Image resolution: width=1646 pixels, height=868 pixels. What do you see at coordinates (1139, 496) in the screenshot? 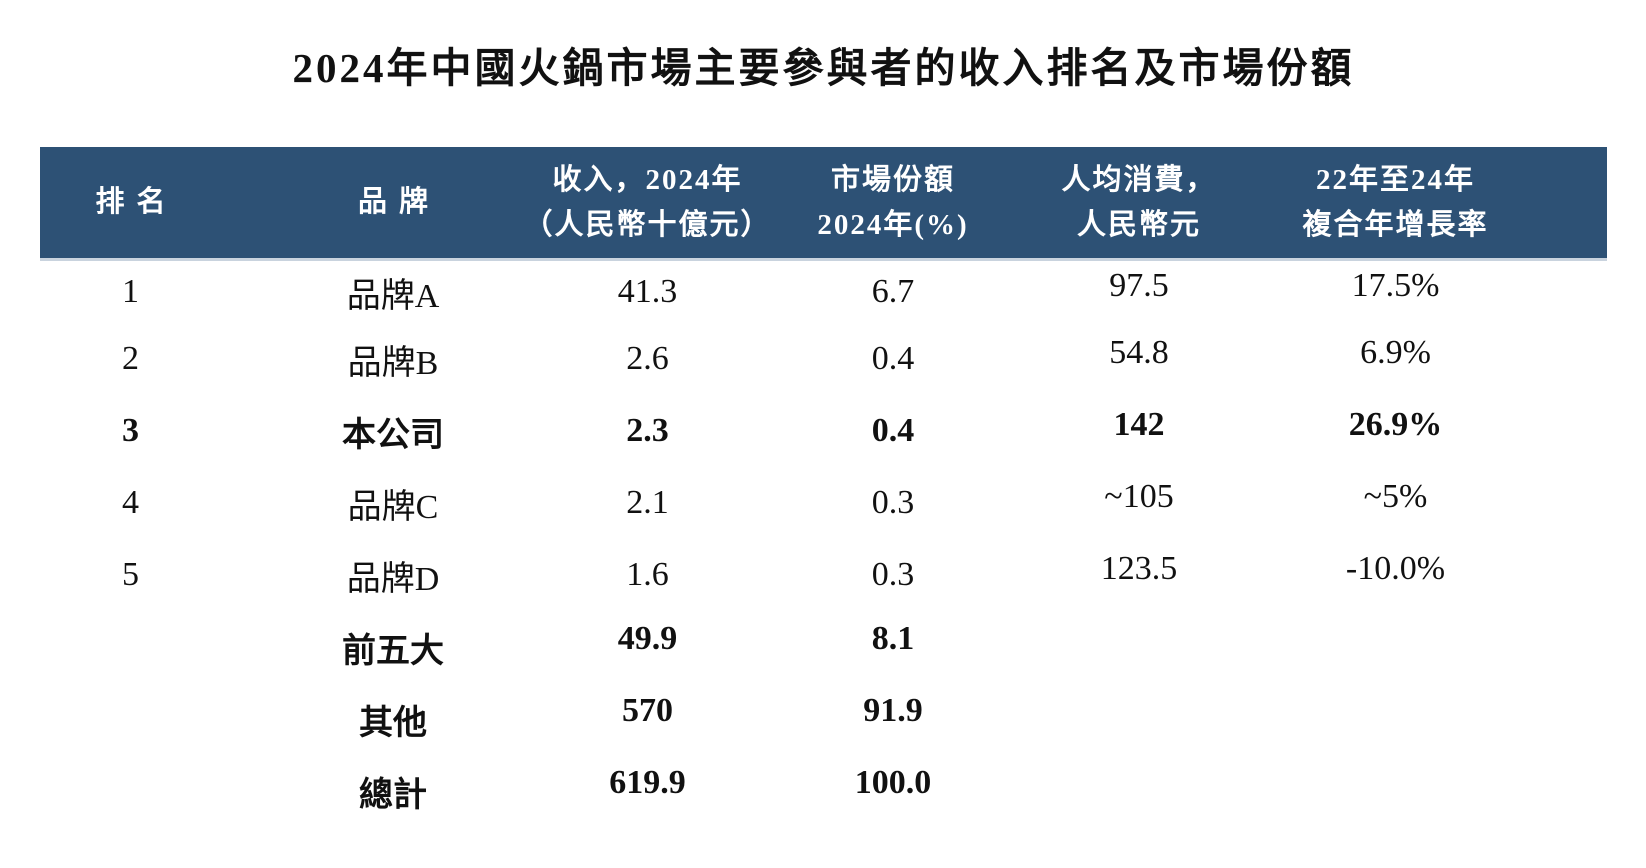
I see `cell-percap: ~105` at bounding box center [1139, 496].